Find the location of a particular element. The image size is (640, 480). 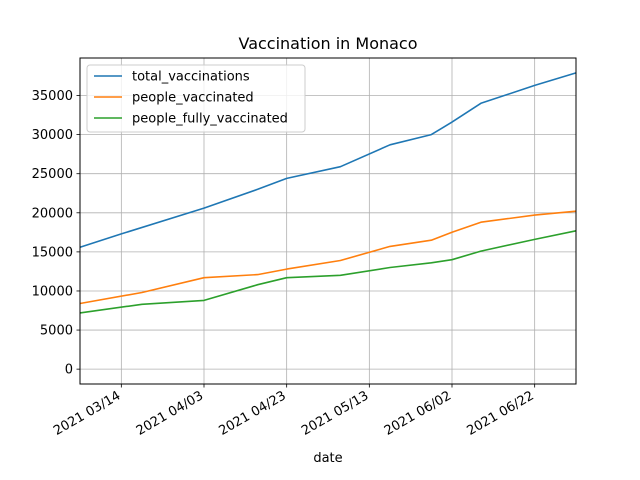

x-tick-label: 2021 04/03 is located at coordinates (170, 413).